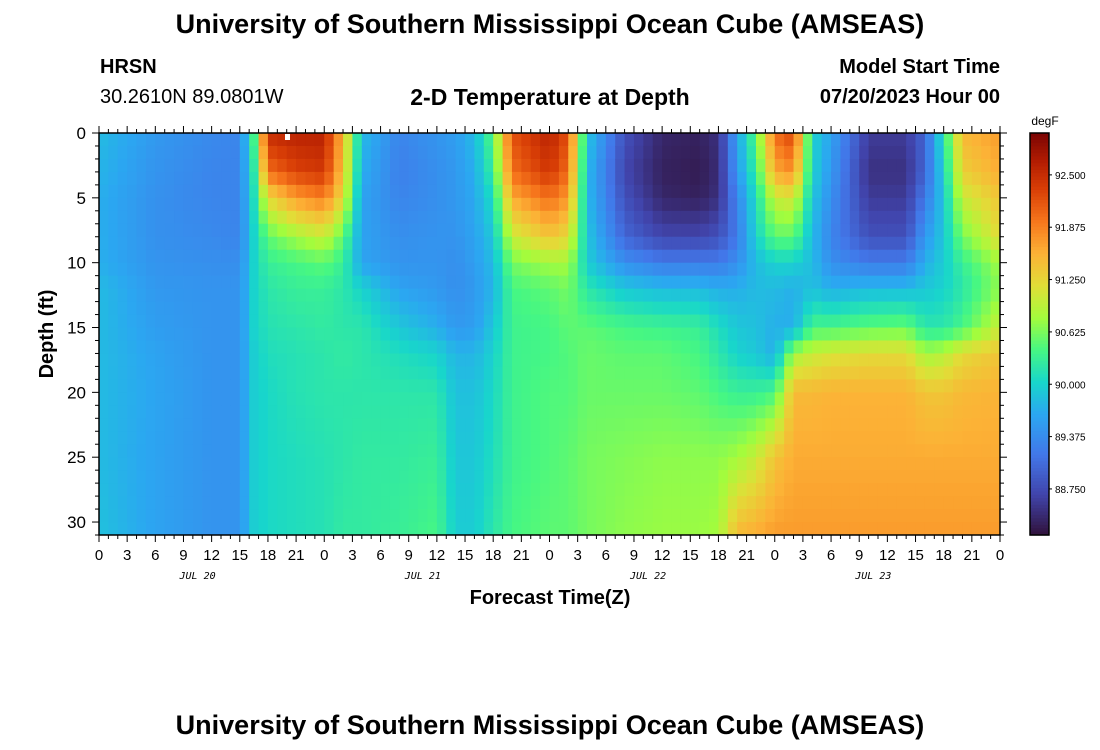  What do you see at coordinates (196, 576) in the screenshot?
I see `date-label: JUL 20` at bounding box center [196, 576].